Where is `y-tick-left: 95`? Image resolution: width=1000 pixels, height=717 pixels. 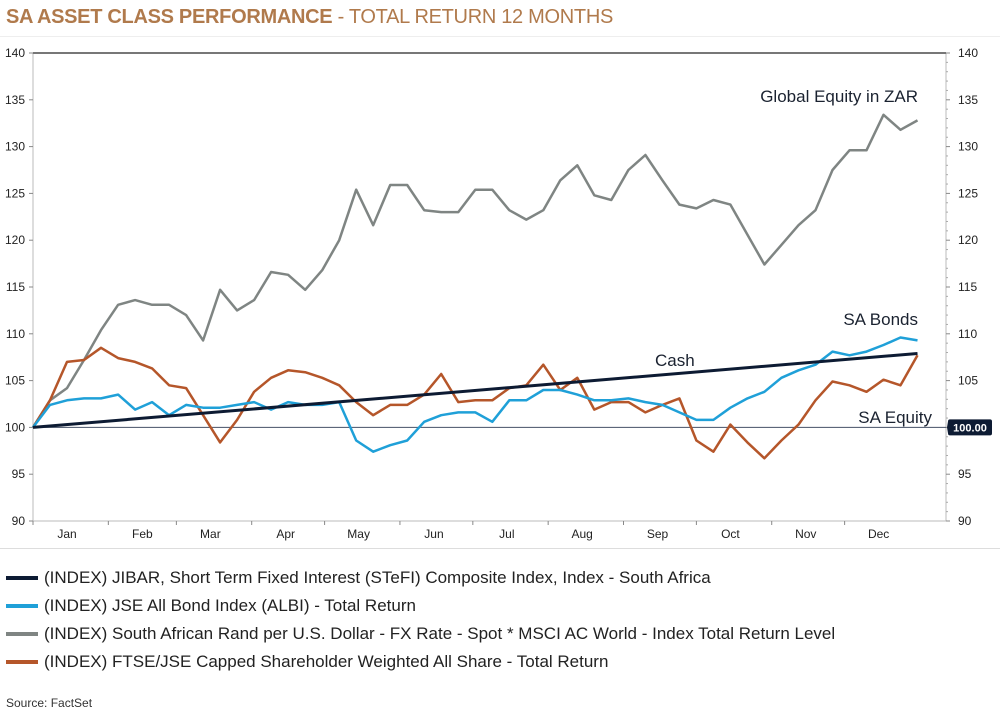
y-tick-left: 95 is located at coordinates (19, 474).